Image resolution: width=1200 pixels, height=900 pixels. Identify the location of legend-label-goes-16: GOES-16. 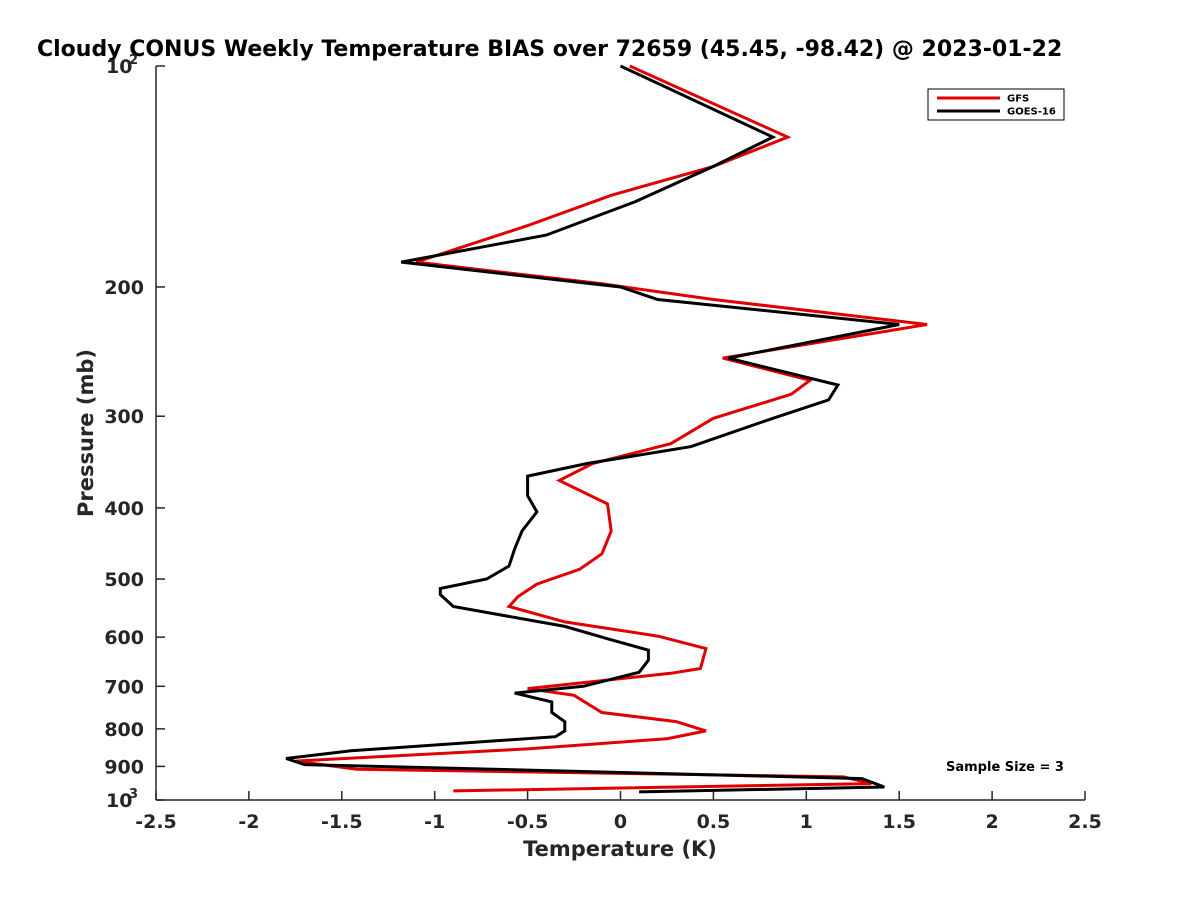
(1031, 112).